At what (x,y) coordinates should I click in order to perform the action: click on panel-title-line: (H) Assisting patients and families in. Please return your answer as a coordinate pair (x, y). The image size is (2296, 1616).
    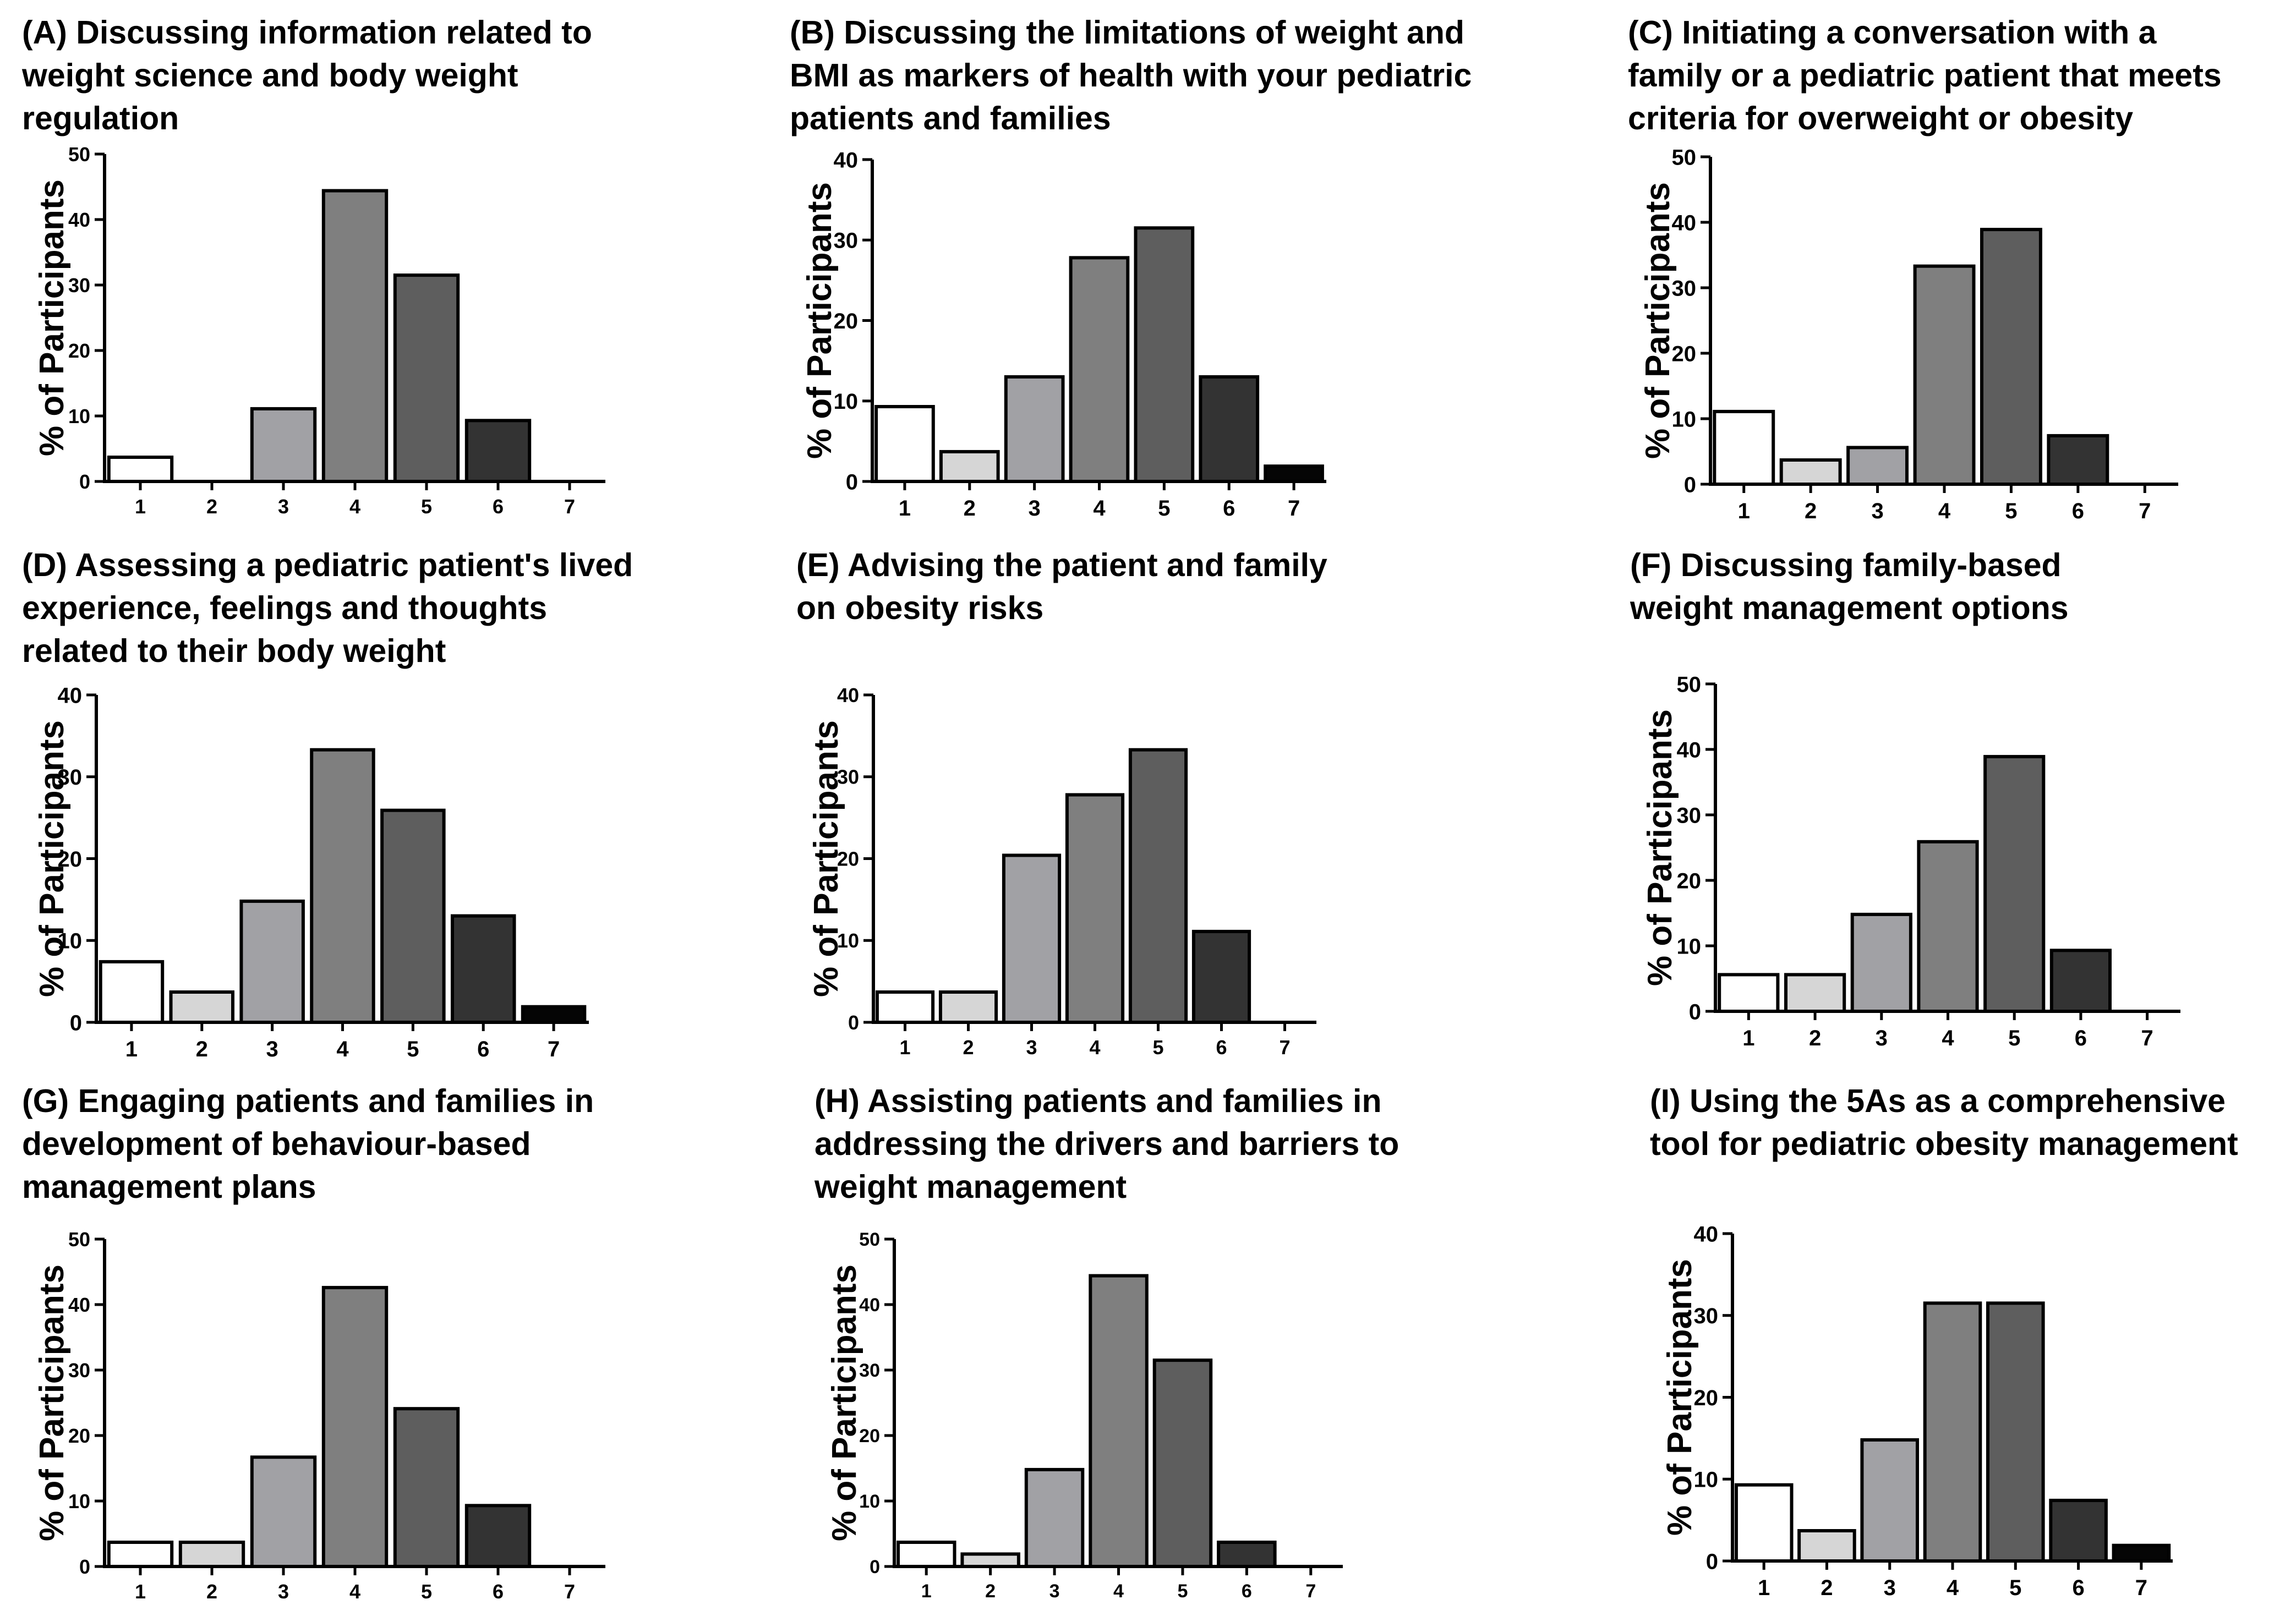
    Looking at the image, I should click on (1098, 1101).